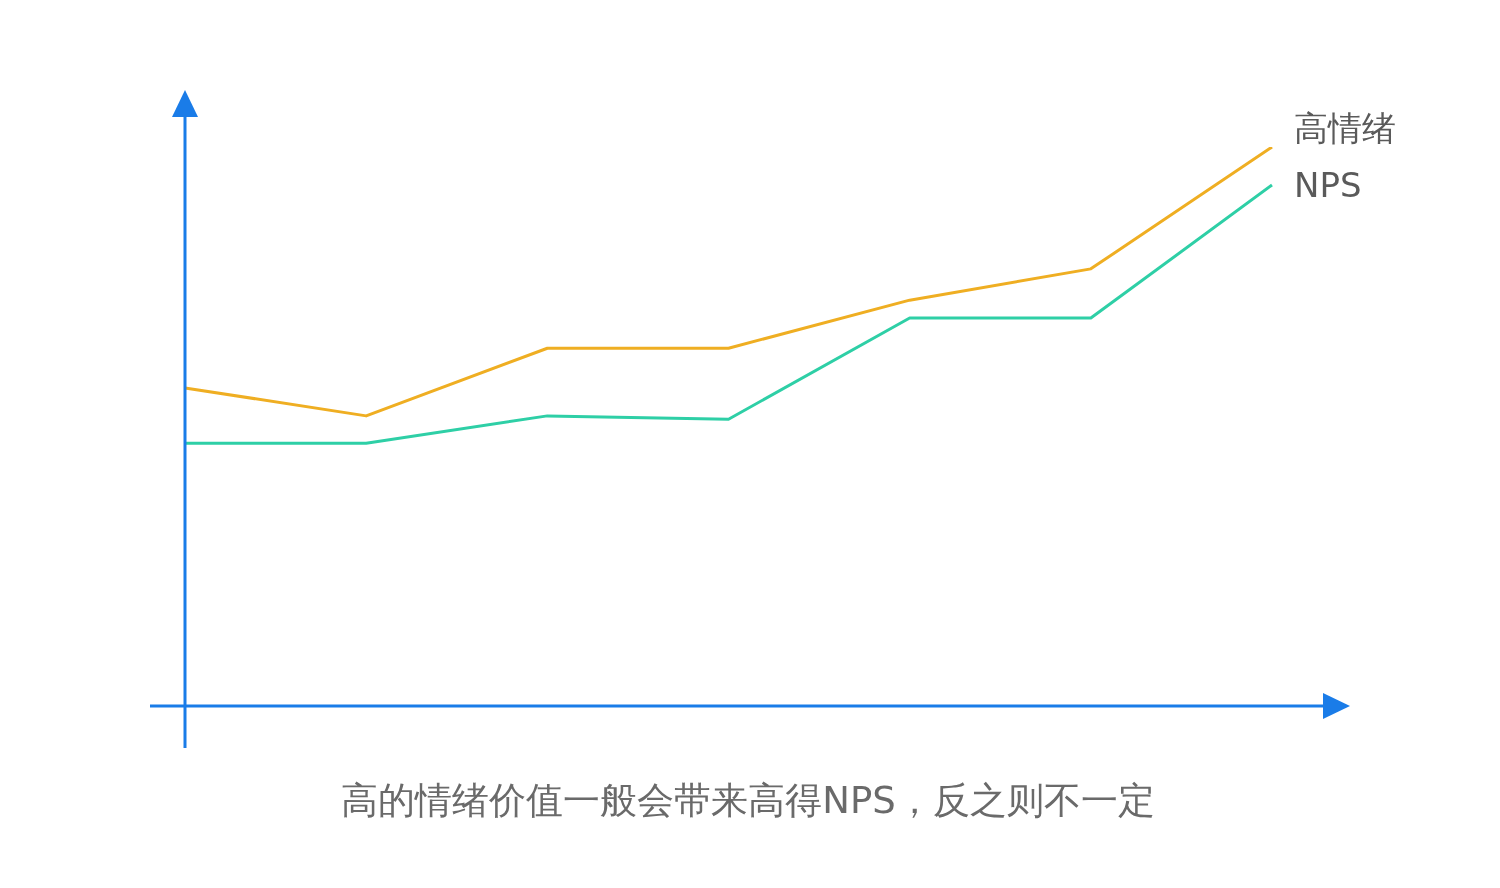 The width and height of the screenshot is (1500, 888). Describe the element at coordinates (748, 800) in the screenshot. I see `text: 高的情绪价值一般会带来高得NPS，反之则不一定` at that location.